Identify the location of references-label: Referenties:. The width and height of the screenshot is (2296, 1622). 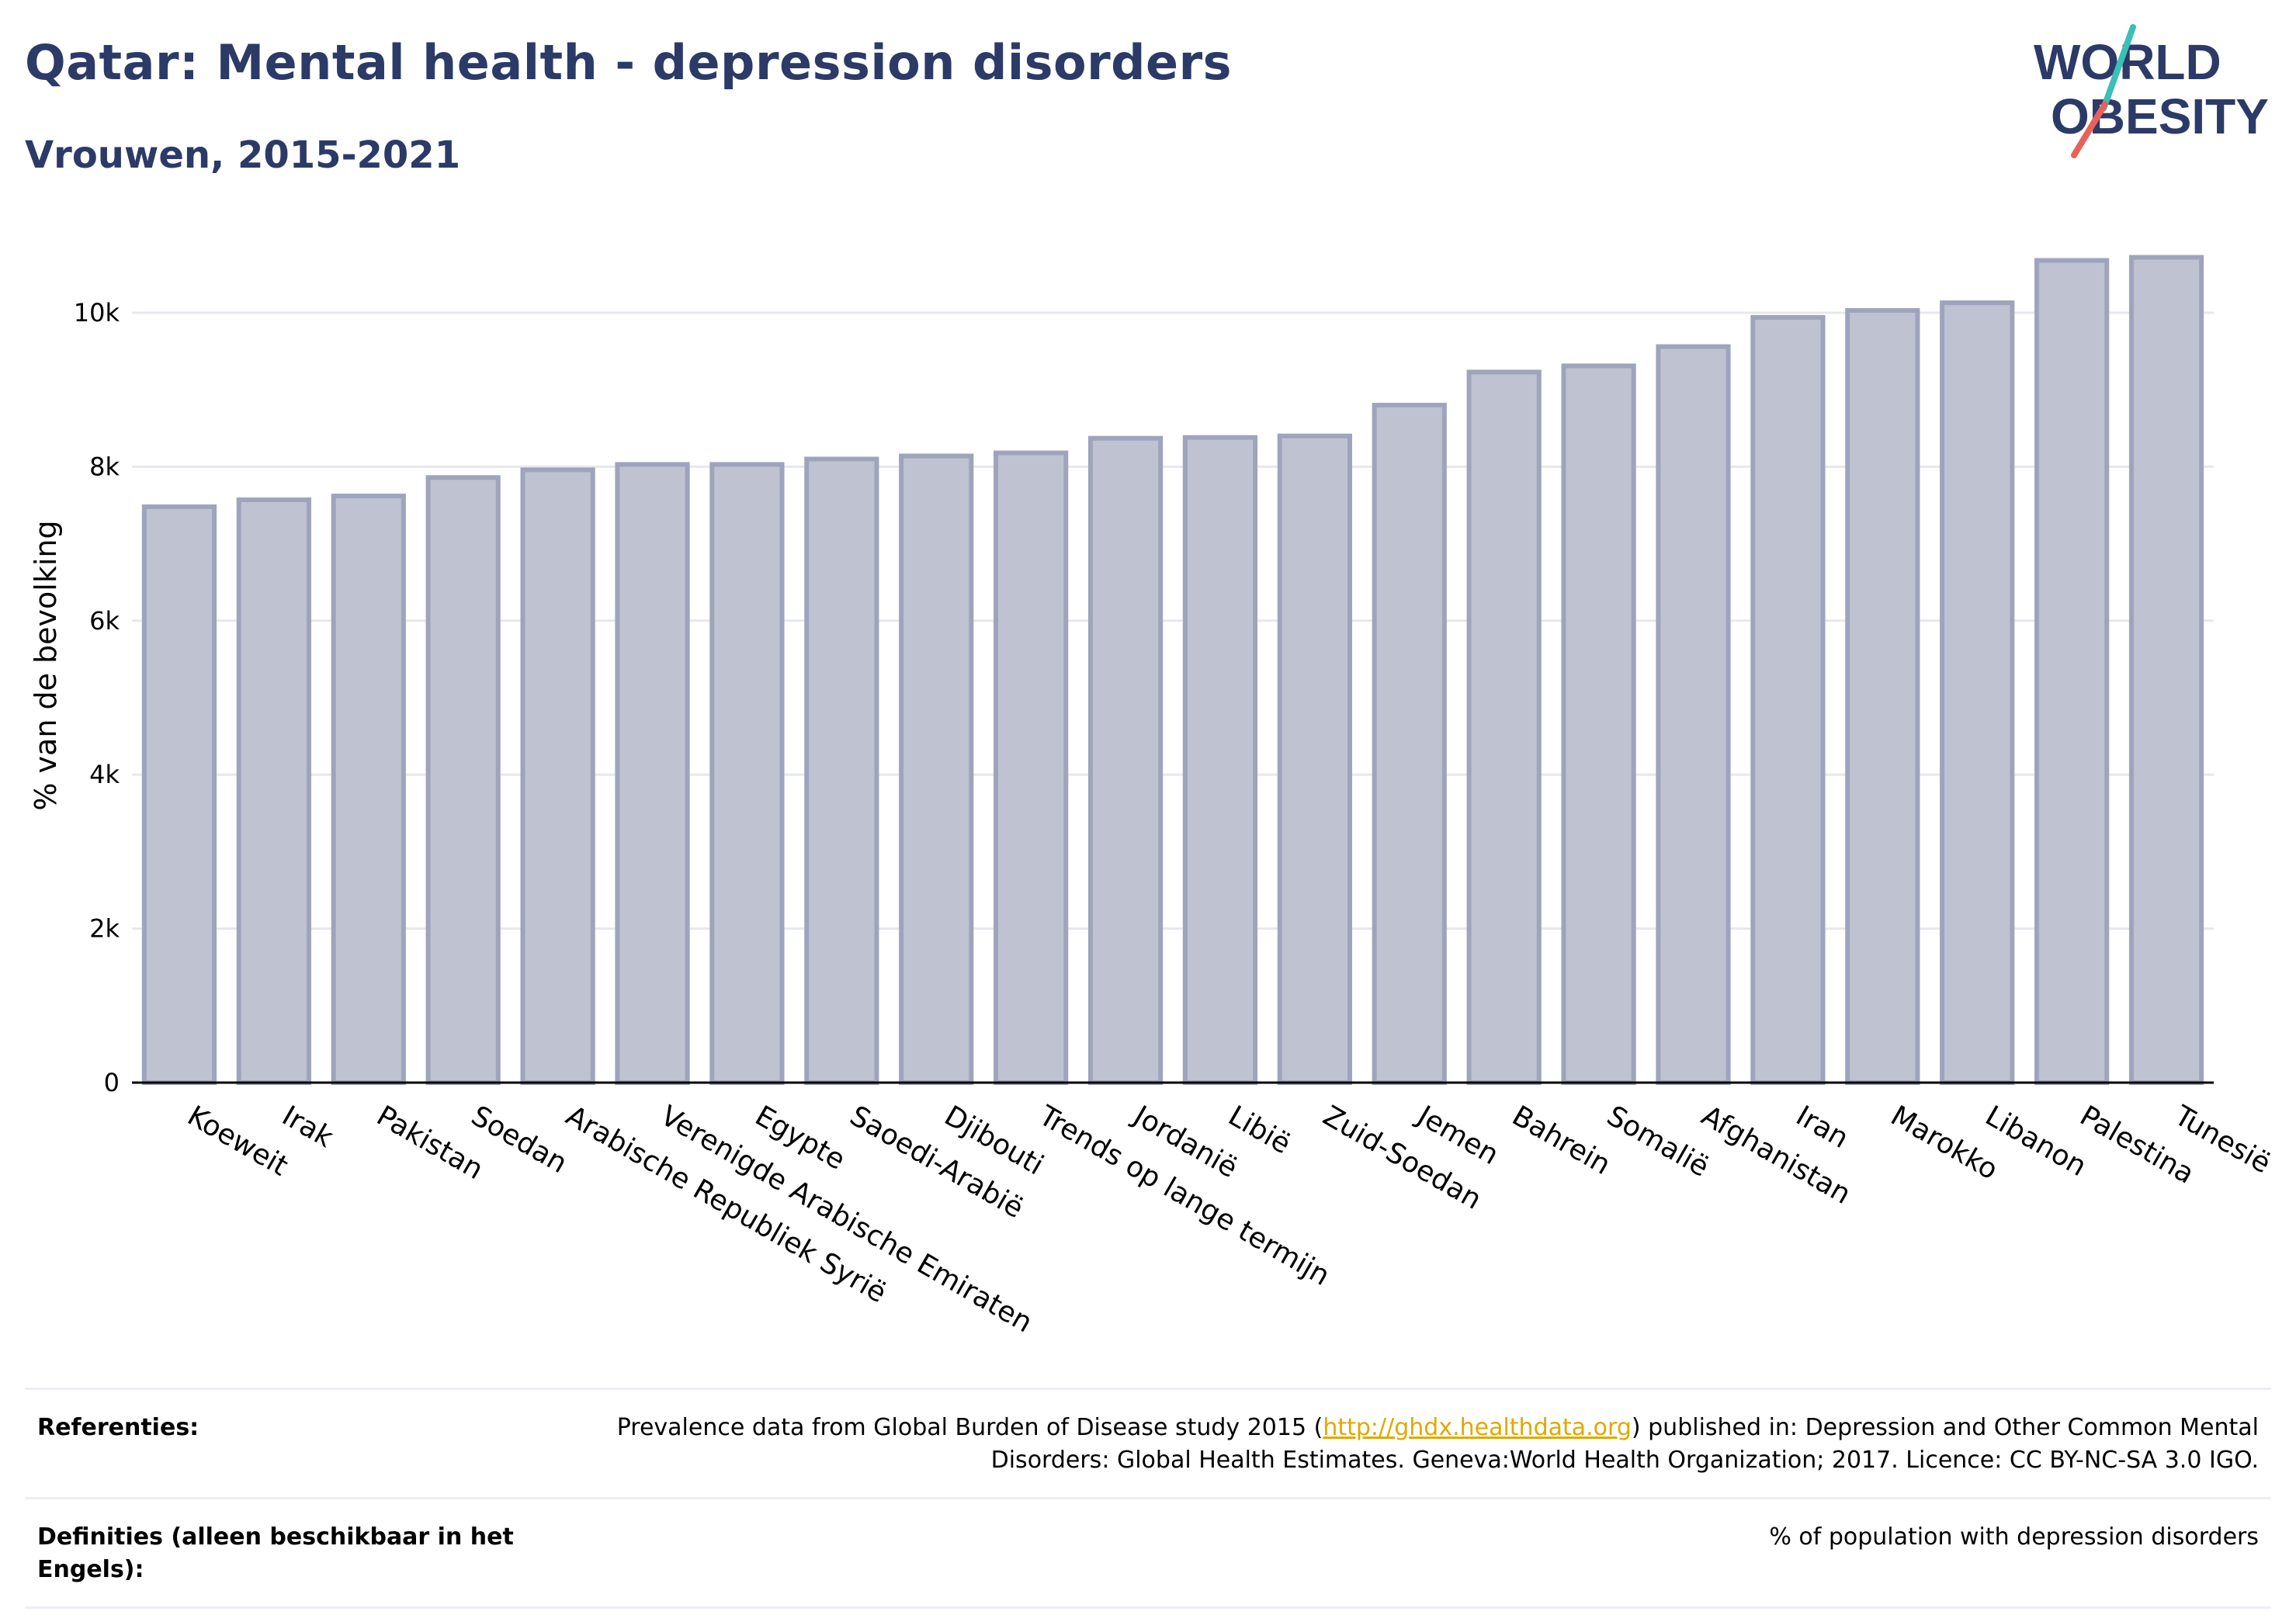
(118, 1427).